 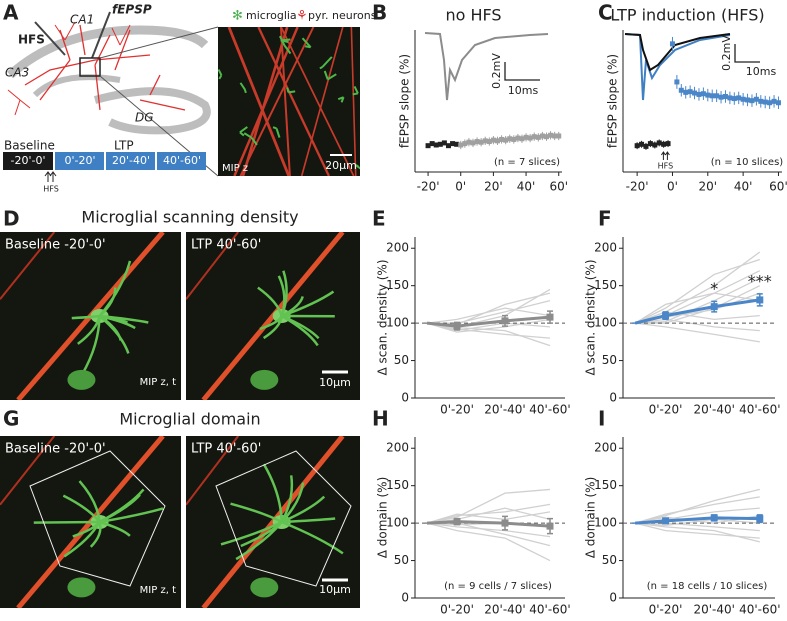 What do you see at coordinates (189, 419) in the screenshot?
I see `panel-title: Microglial domain` at bounding box center [189, 419].